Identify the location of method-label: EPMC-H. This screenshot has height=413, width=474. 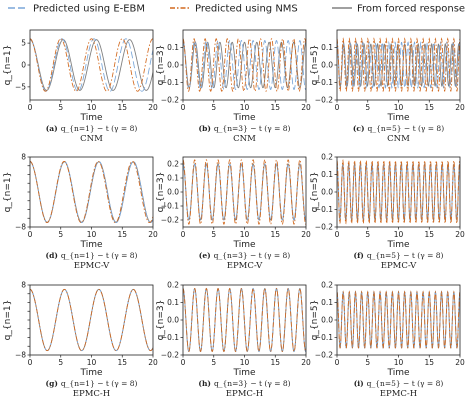
(244, 394).